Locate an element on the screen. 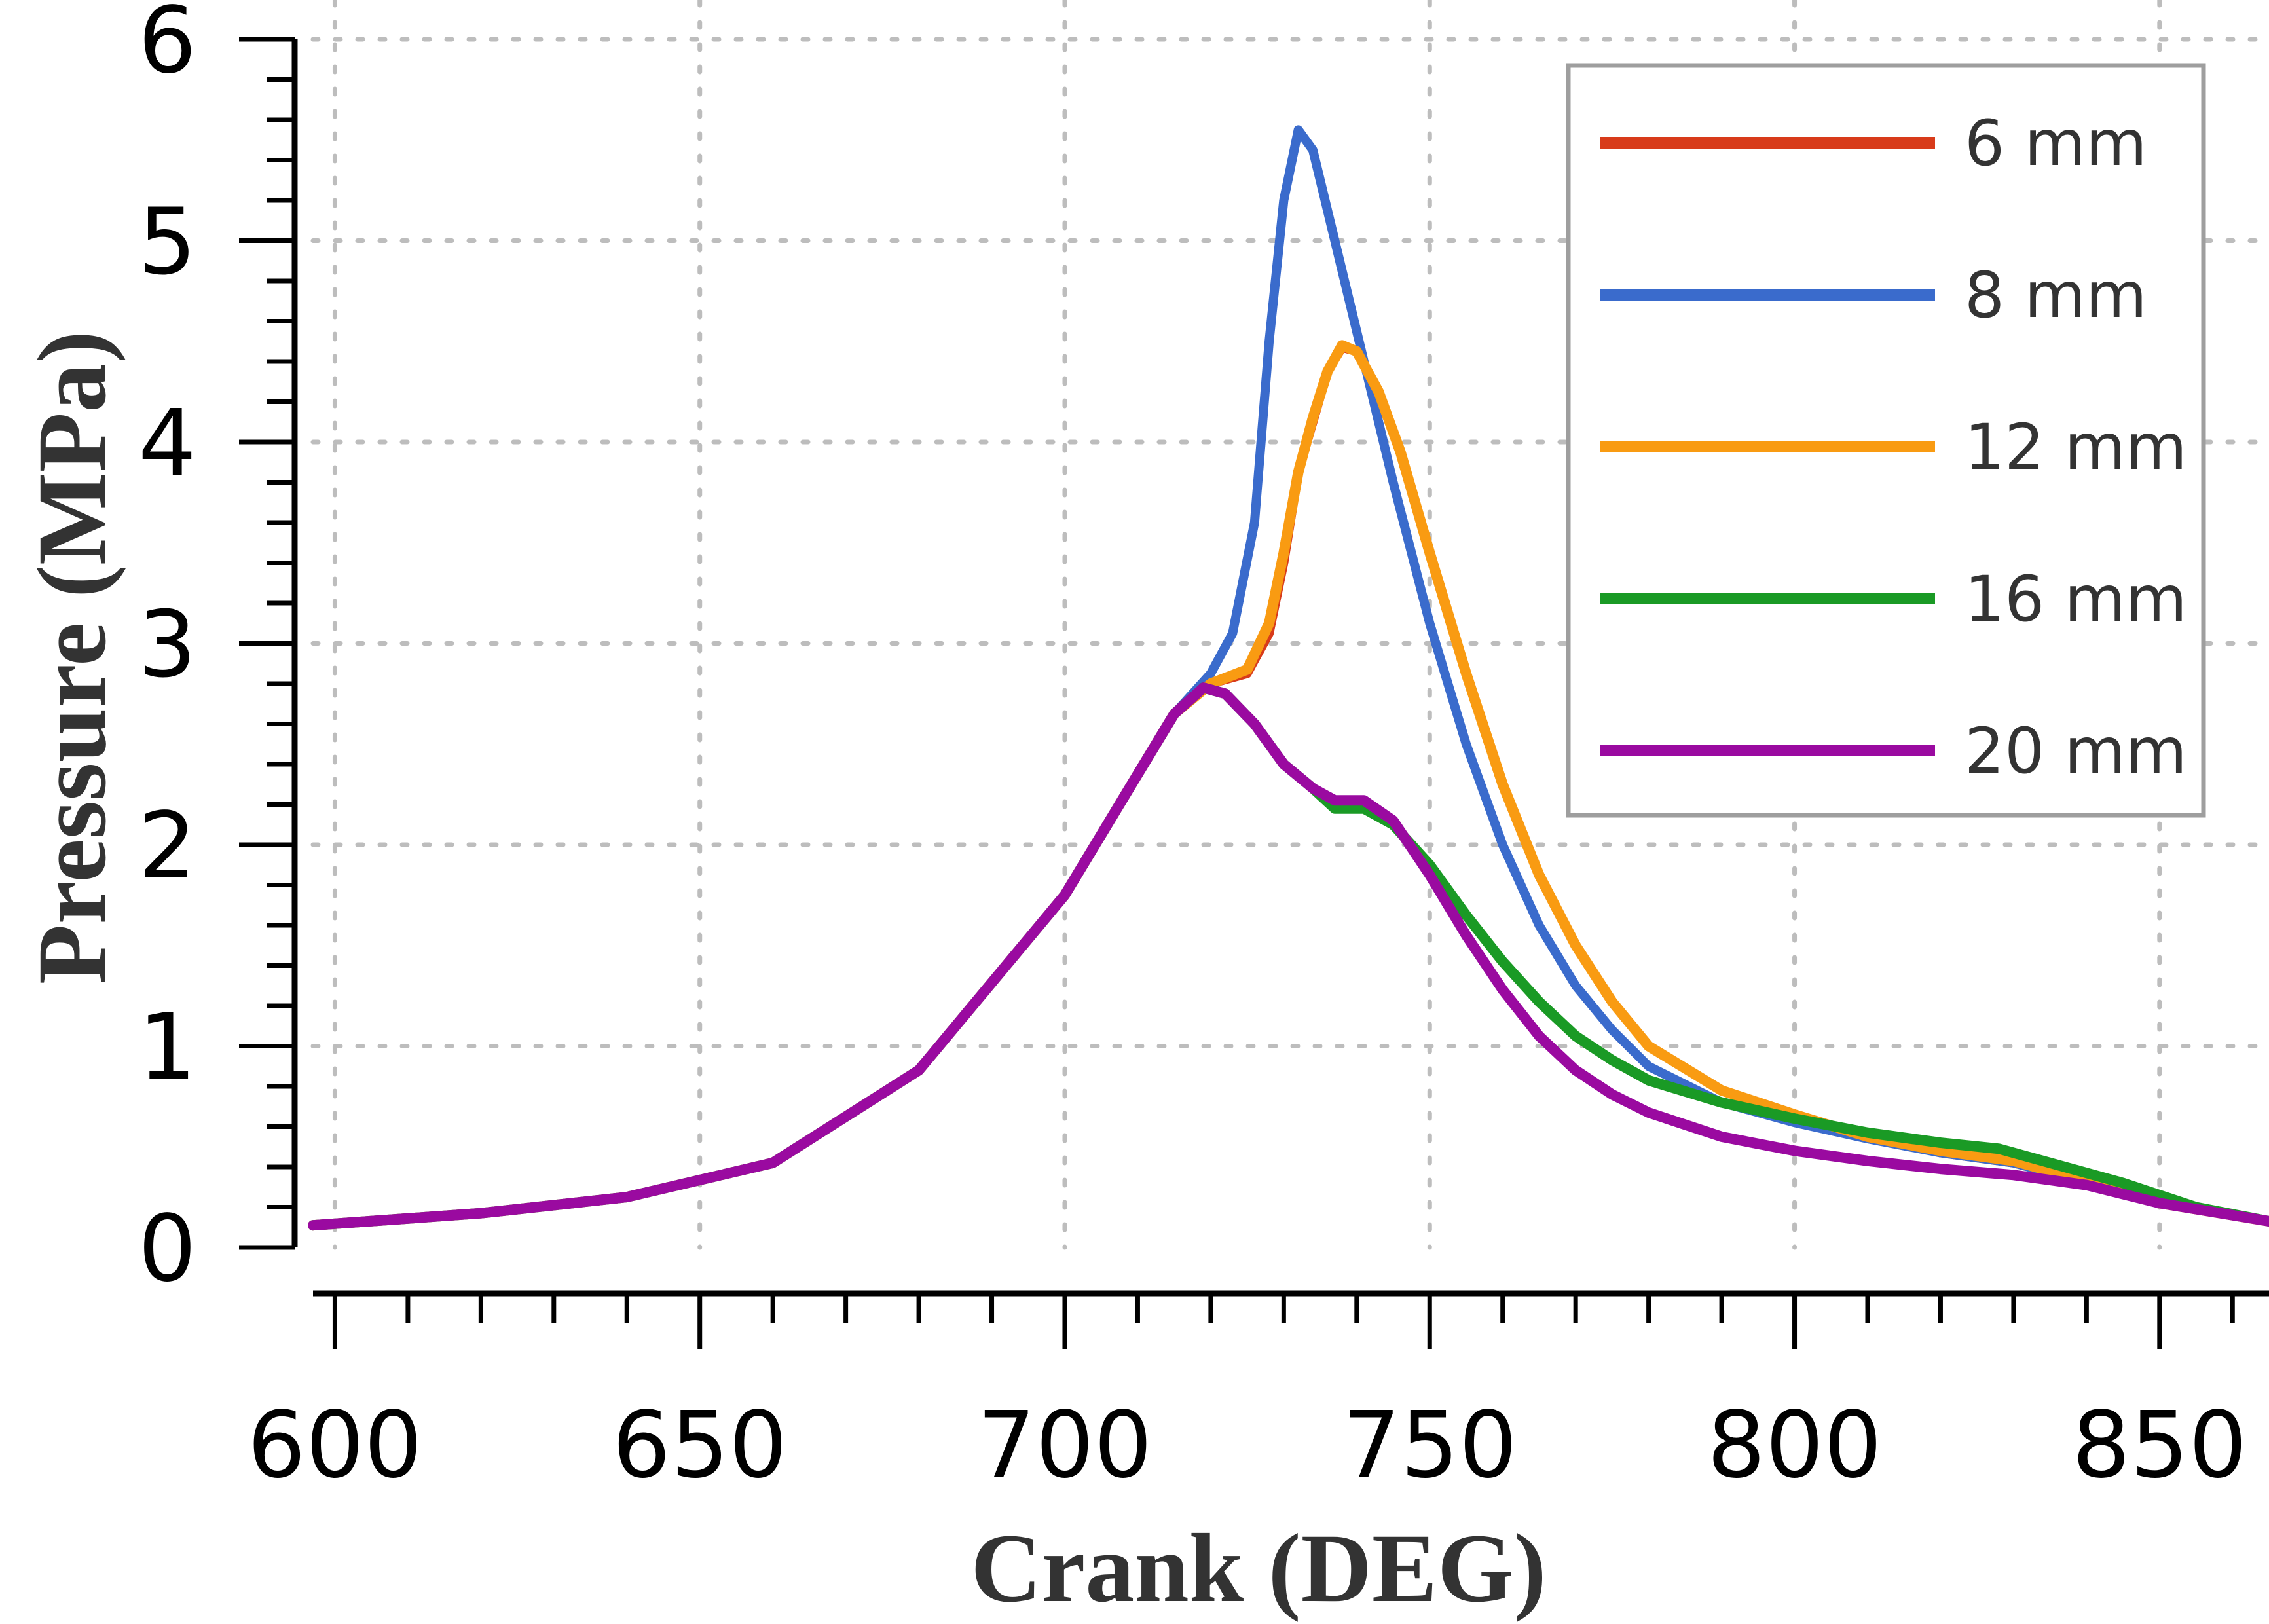  x-tick-label: 850 is located at coordinates (2159, 1445).